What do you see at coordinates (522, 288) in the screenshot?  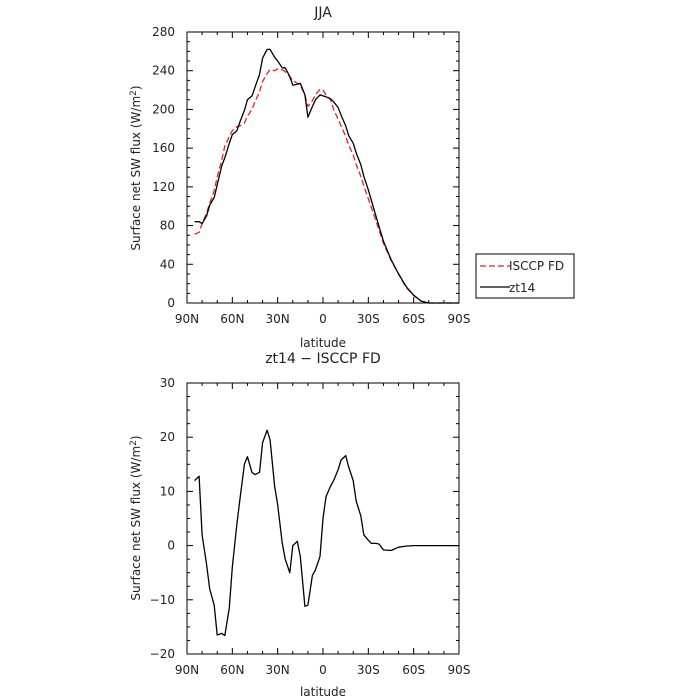 I see `legend-label-zt14: zt14` at bounding box center [522, 288].